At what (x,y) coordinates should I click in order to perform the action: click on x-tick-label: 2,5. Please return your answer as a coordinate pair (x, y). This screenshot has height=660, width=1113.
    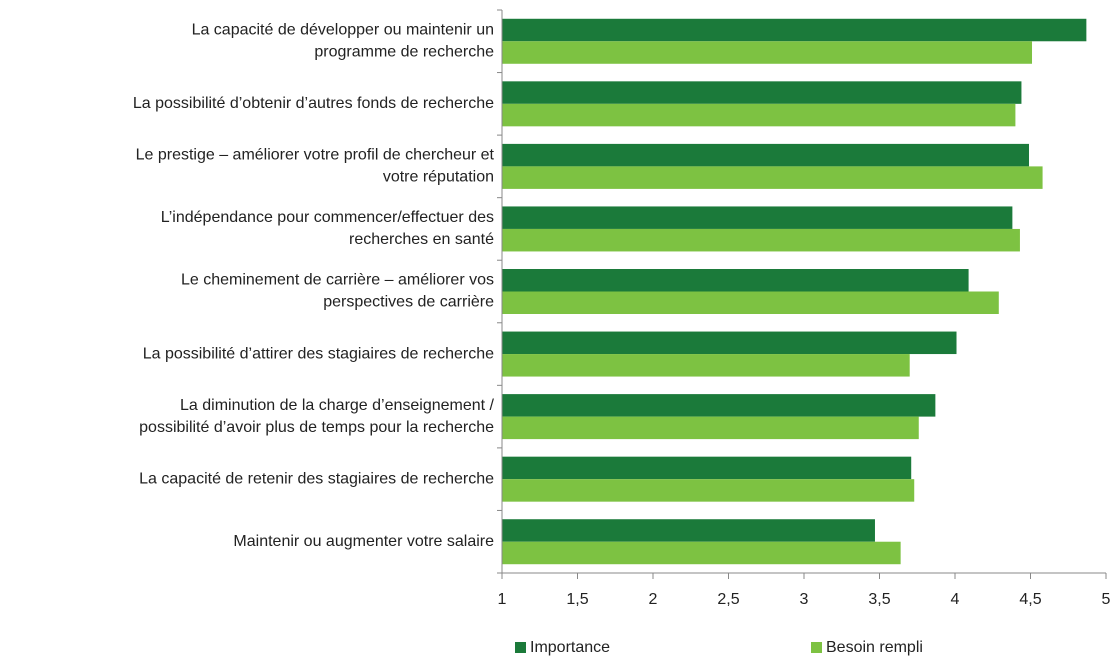
    Looking at the image, I should click on (728, 599).